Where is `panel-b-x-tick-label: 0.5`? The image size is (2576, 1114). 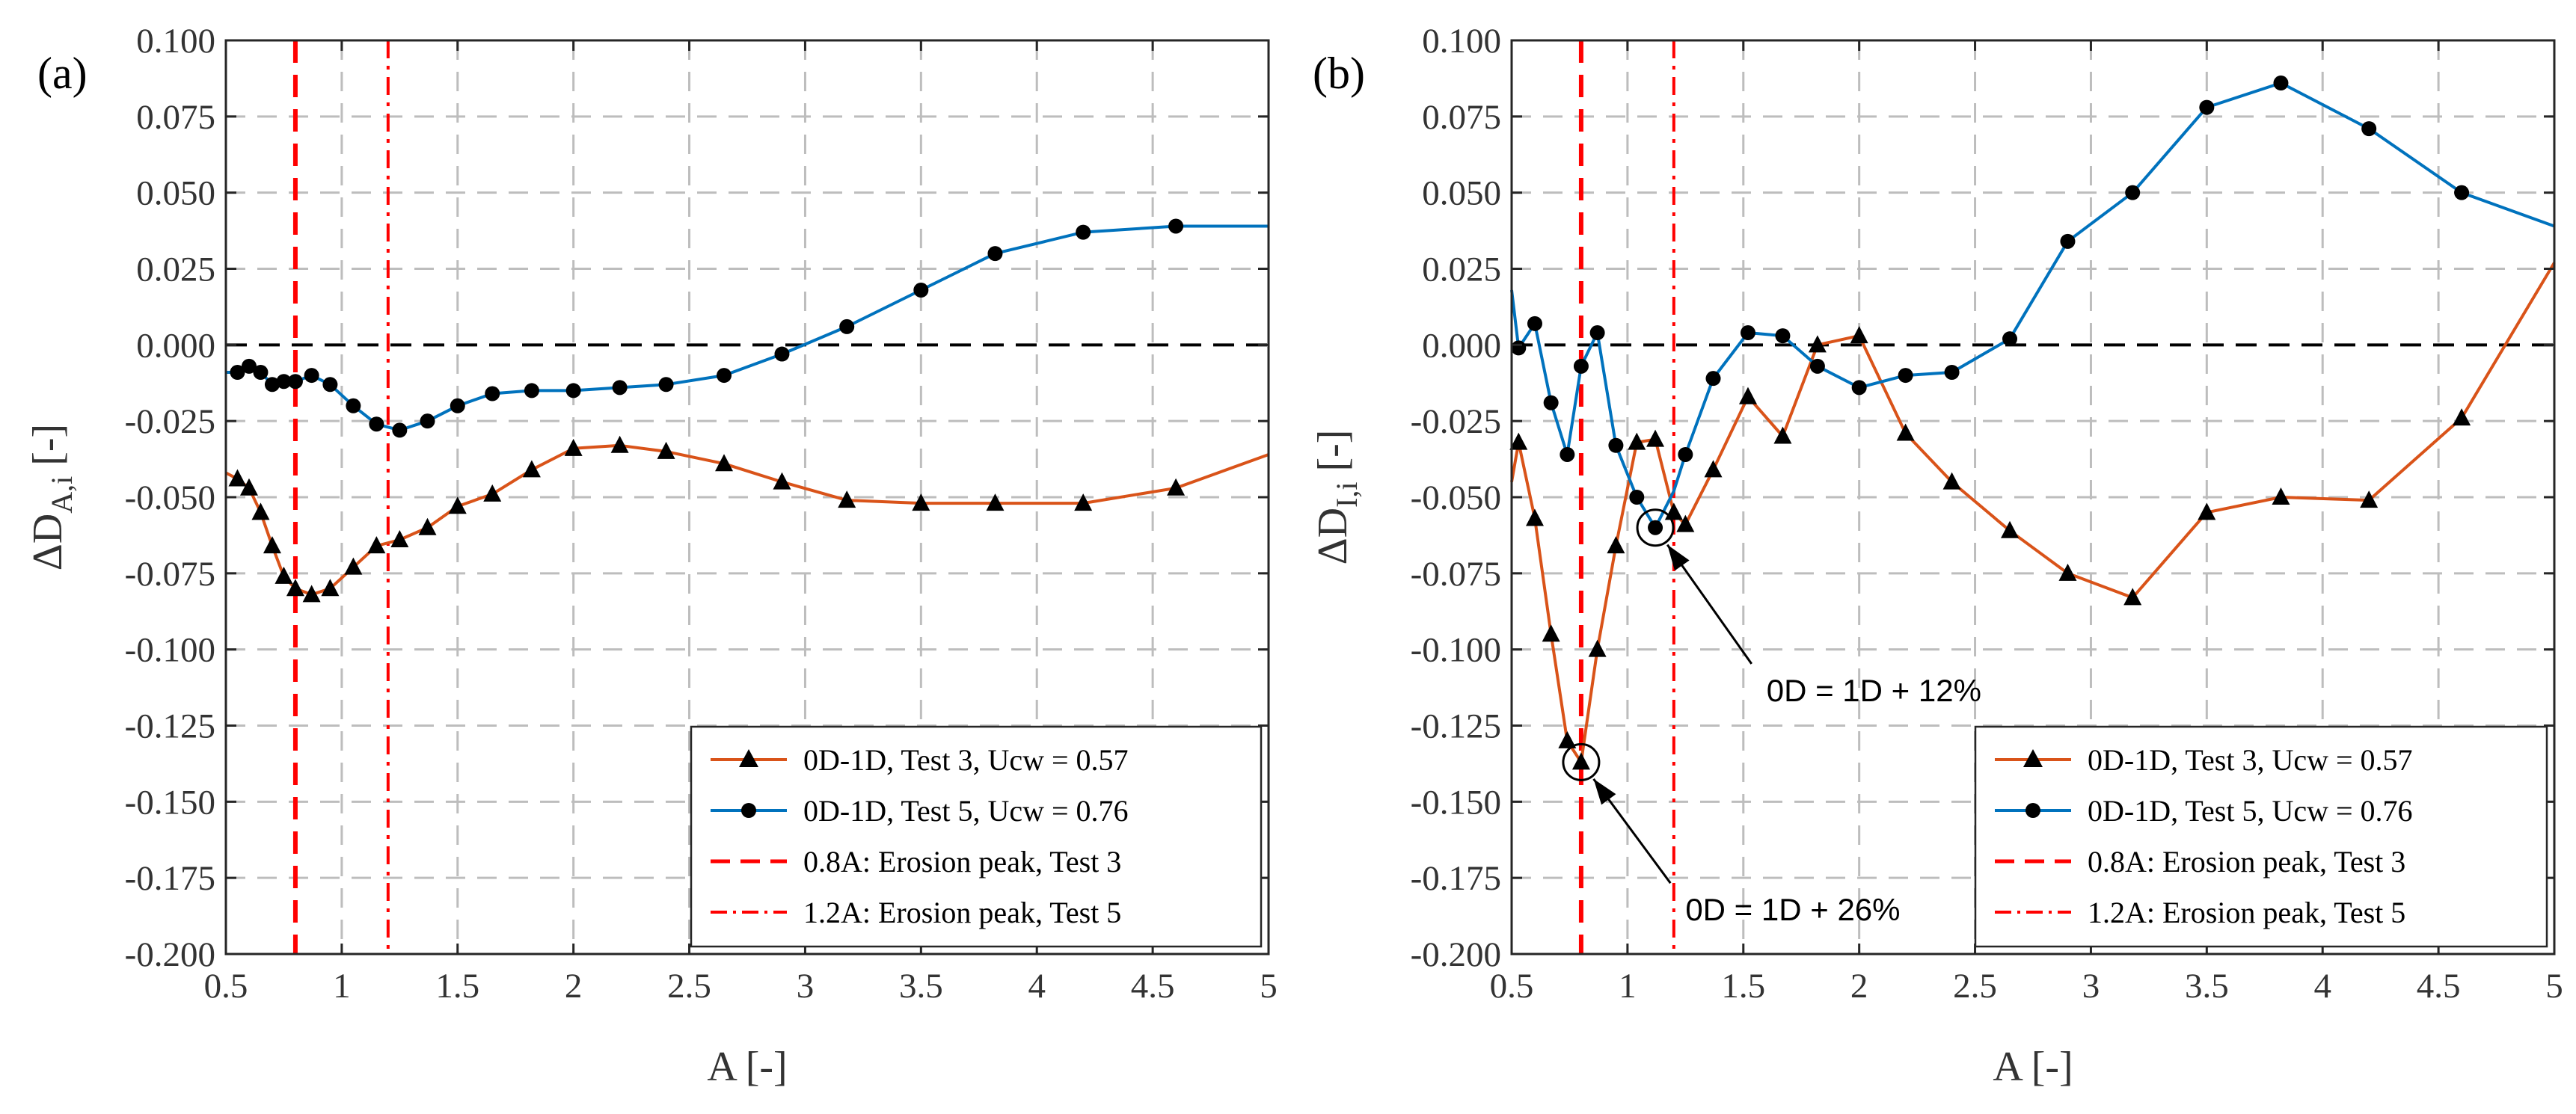
panel-b-x-tick-label: 0.5 is located at coordinates (1512, 986).